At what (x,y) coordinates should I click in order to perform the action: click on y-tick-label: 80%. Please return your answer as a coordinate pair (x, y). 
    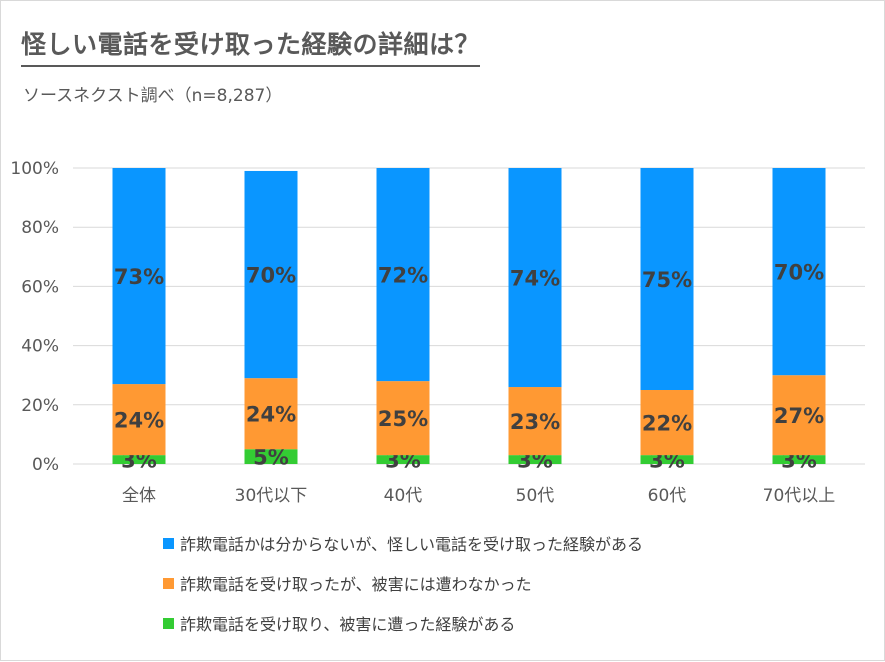
    Looking at the image, I should click on (40, 228).